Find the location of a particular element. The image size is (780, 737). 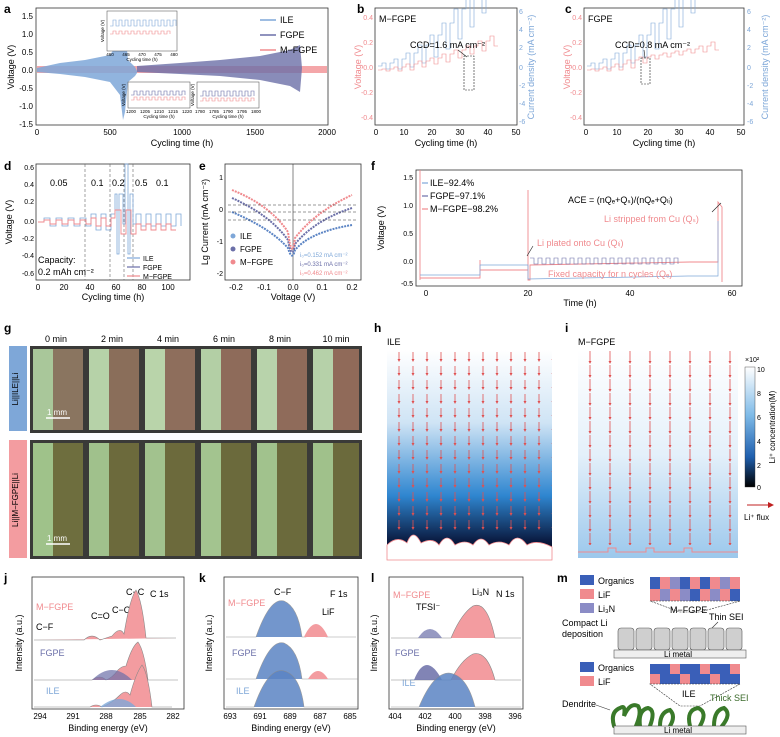

m-top-label: M−FGPE is located at coordinates (688, 610).